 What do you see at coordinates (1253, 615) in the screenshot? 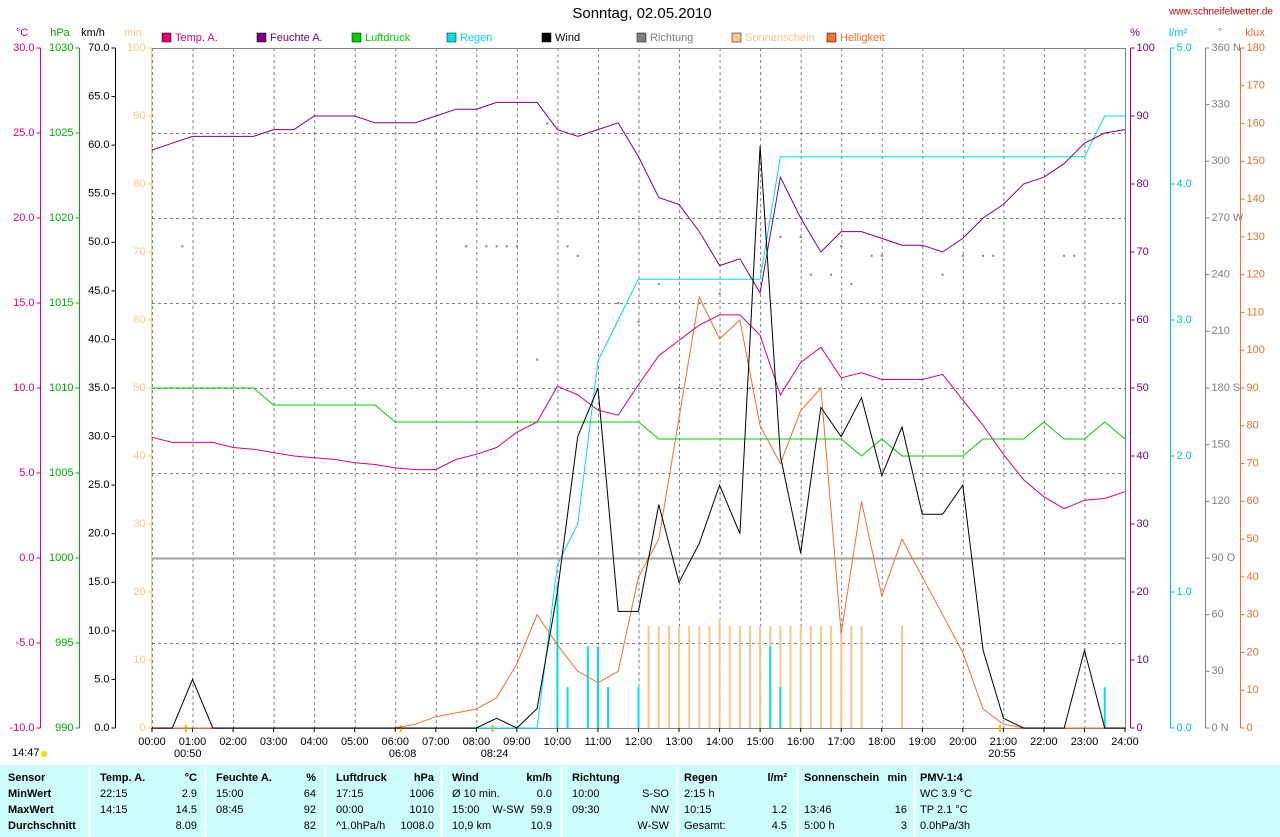
I see `y-tick-label: 30` at bounding box center [1253, 615].